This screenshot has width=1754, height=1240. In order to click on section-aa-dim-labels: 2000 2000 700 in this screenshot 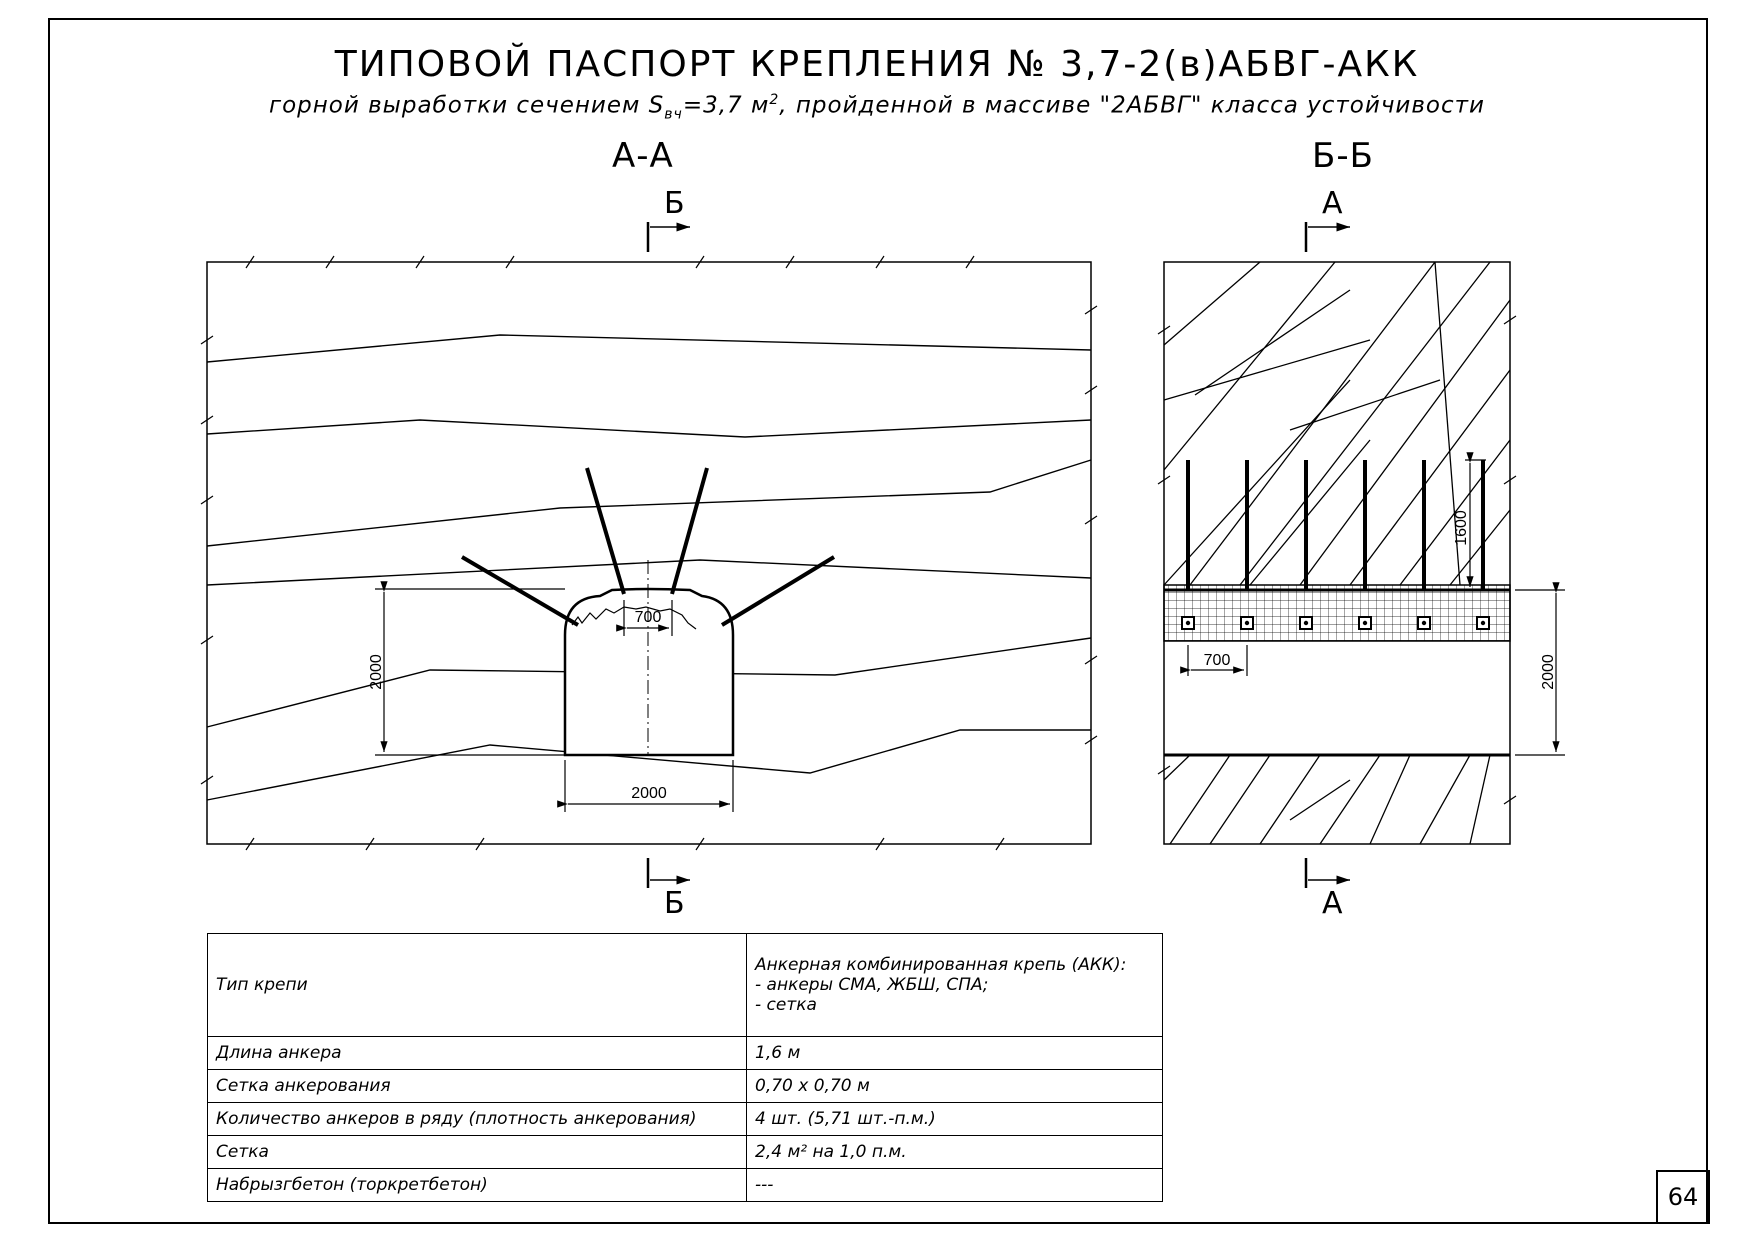, I will do `click(517, 705)`.